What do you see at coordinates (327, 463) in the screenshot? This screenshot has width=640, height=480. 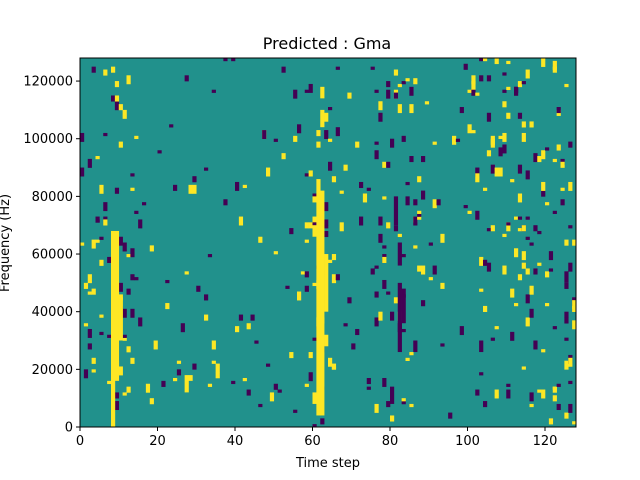 I see `x-axis-label: Time step` at bounding box center [327, 463].